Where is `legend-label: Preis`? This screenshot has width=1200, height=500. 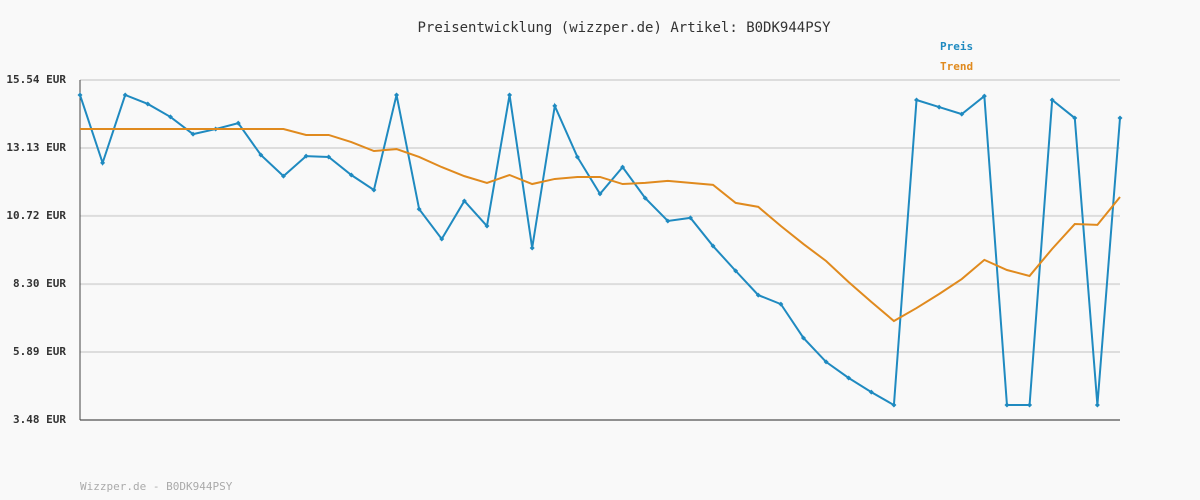
legend-label: Preis is located at coordinates (956, 46).